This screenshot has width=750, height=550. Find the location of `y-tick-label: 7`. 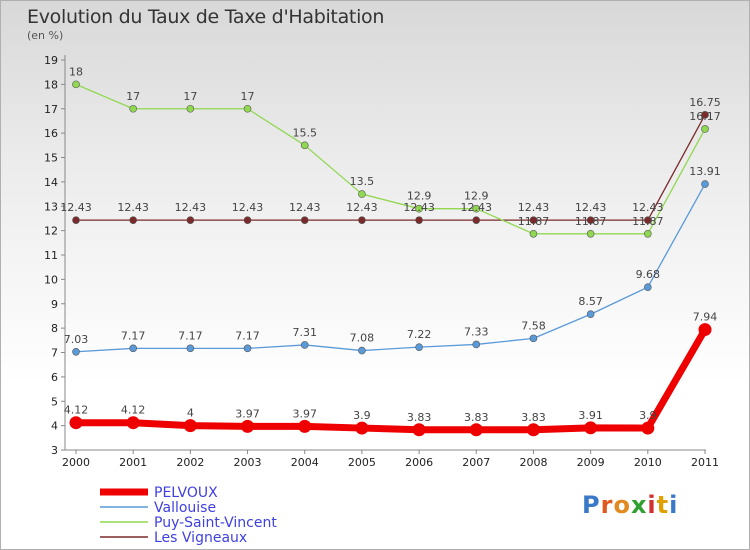

y-tick-label: 7 is located at coordinates (54, 353).